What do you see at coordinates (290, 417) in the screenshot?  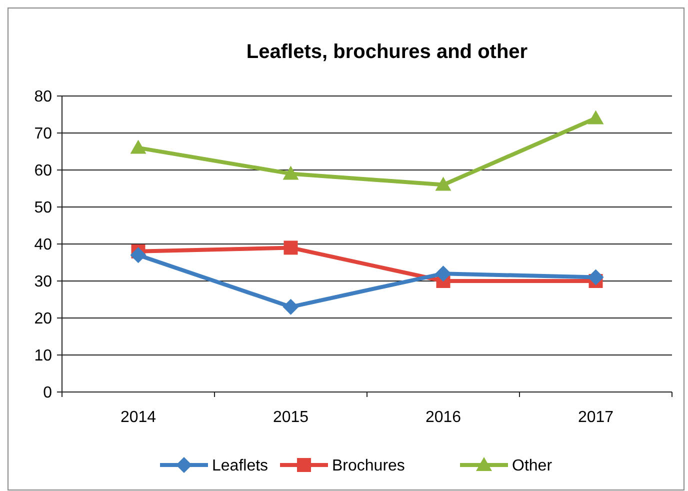 I see `x-tick-label: 2015` at bounding box center [290, 417].